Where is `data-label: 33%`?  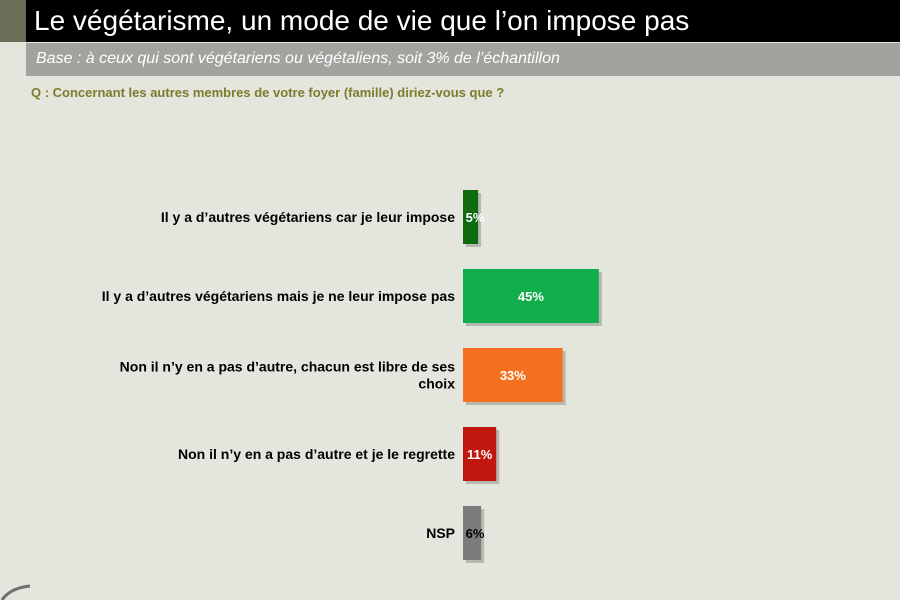
data-label: 33% is located at coordinates (513, 375).